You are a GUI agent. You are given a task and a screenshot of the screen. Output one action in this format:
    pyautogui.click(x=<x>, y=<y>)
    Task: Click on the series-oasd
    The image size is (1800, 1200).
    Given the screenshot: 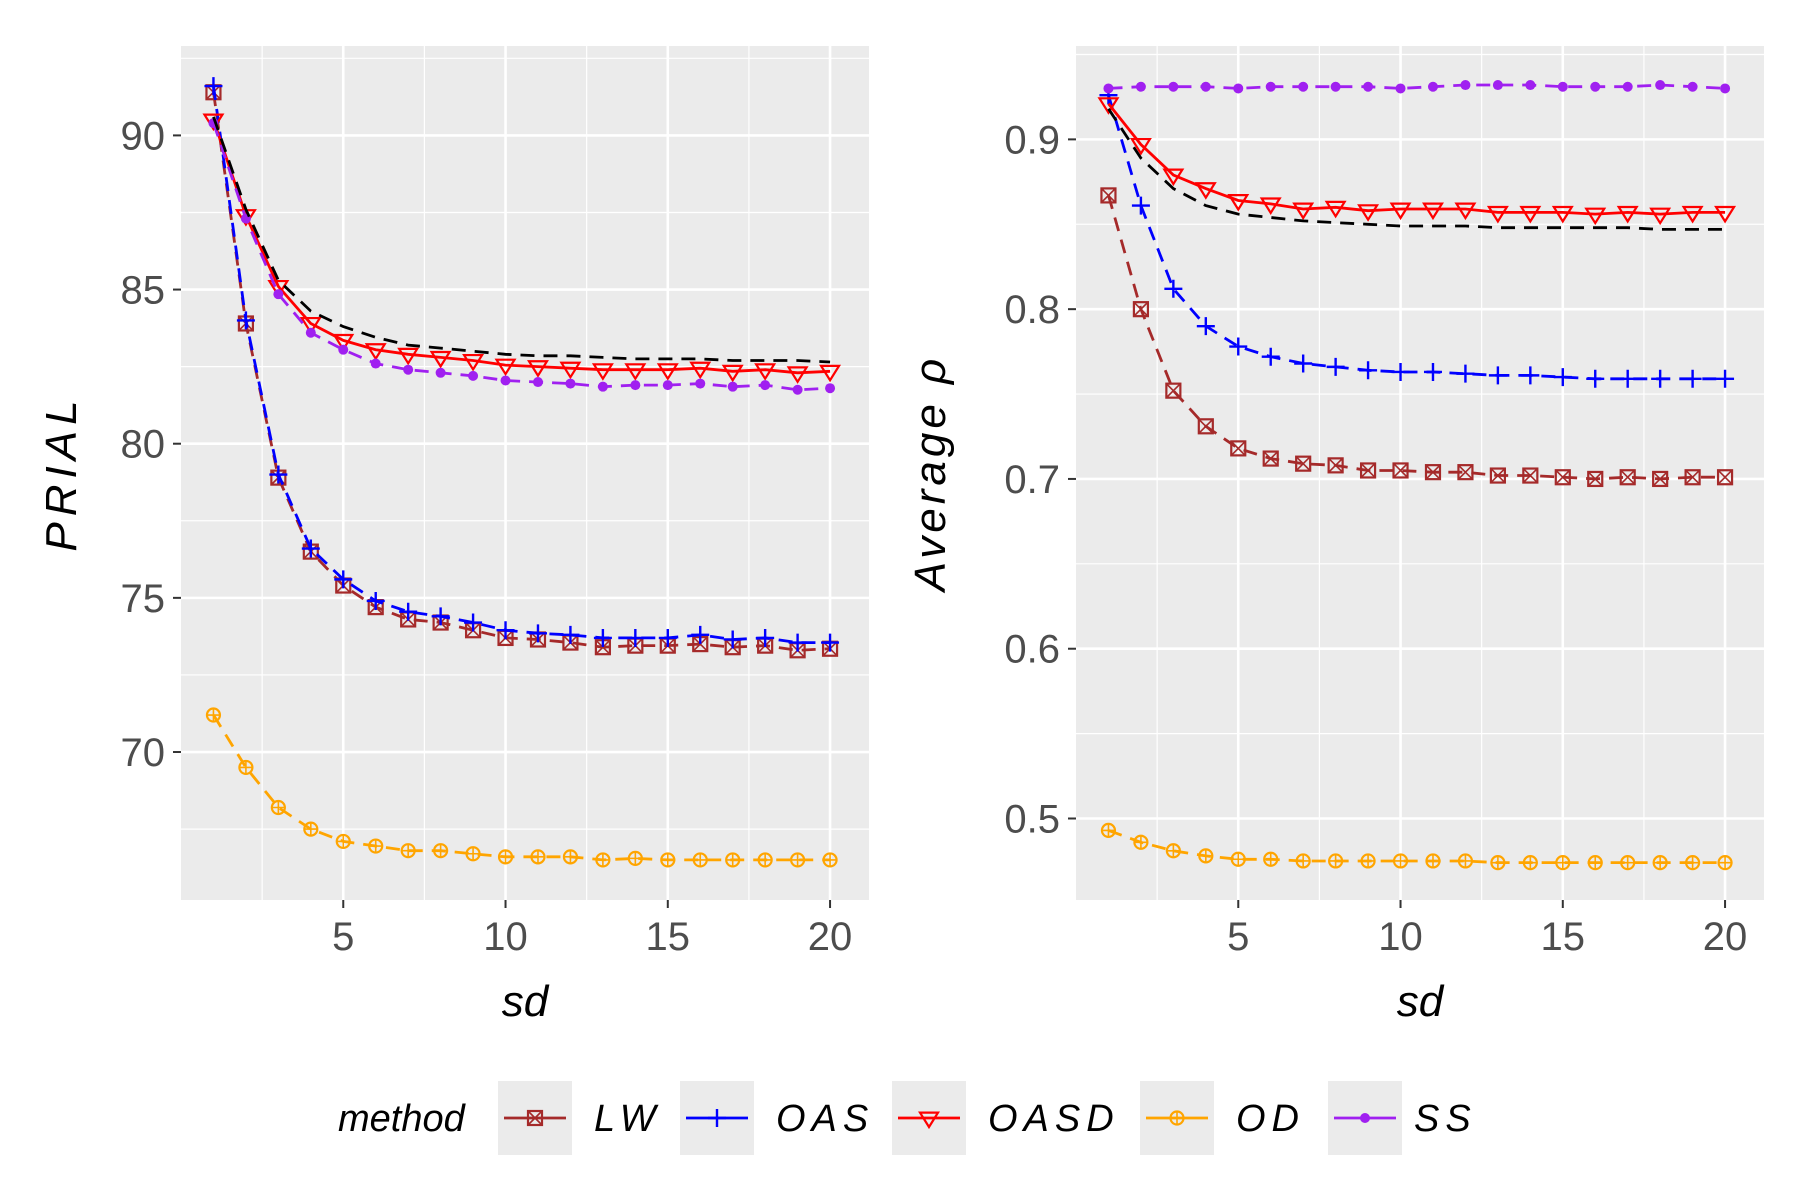 What is the action you would take?
    pyautogui.click(x=522, y=248)
    